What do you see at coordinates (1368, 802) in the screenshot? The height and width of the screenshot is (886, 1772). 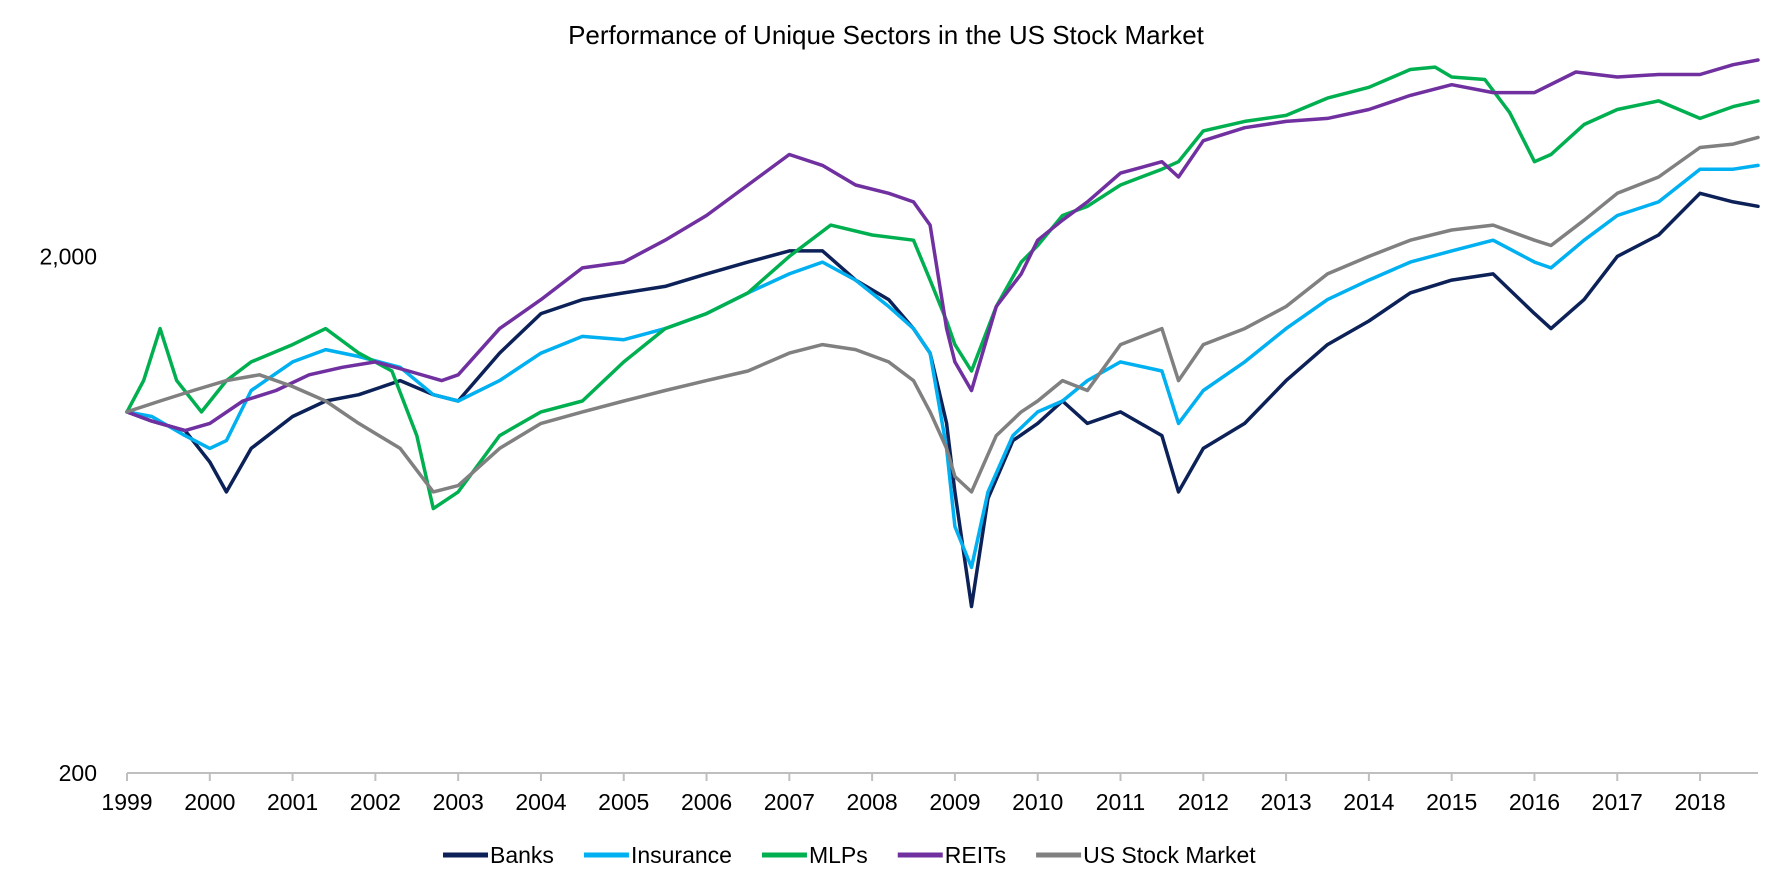 I see `x-tick-label: 2014` at bounding box center [1368, 802].